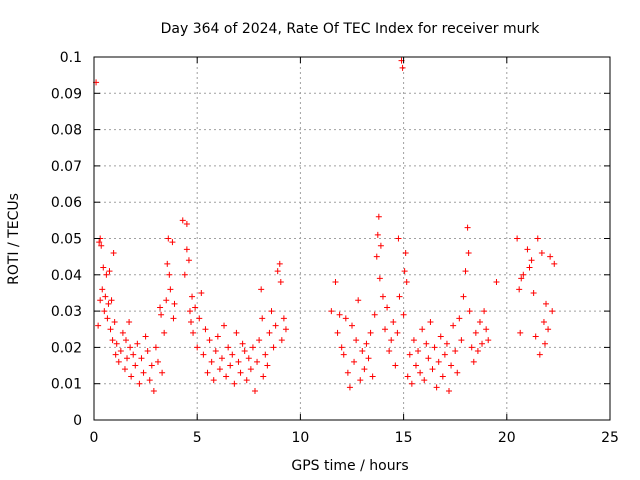 Image resolution: width=640 pixels, height=480 pixels. What do you see at coordinates (507, 438) in the screenshot?
I see `x-tick-label: 20` at bounding box center [507, 438].